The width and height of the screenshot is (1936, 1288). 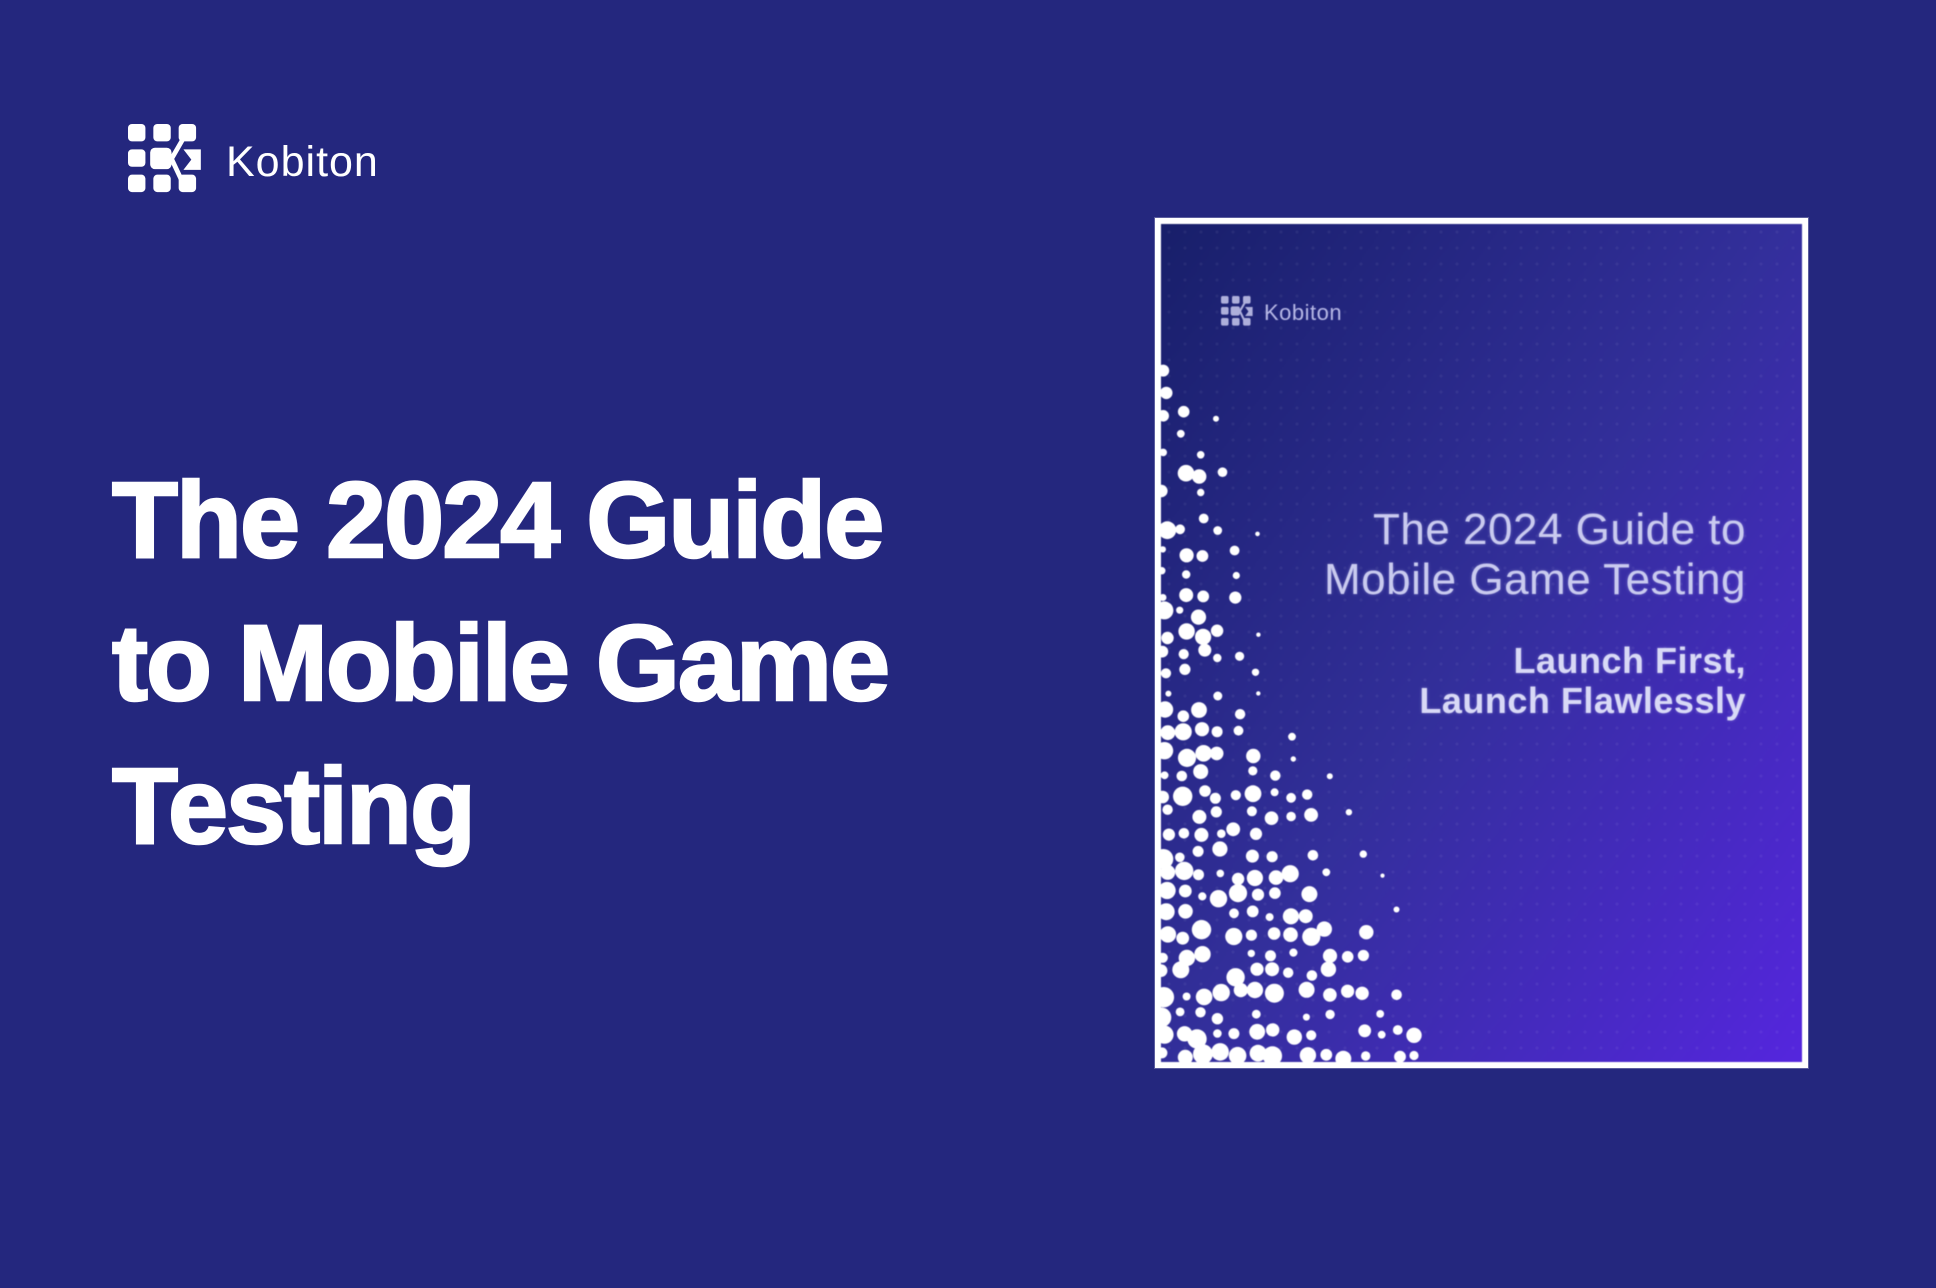 I want to click on kobiton-logo-icon, so click(x=166, y=162).